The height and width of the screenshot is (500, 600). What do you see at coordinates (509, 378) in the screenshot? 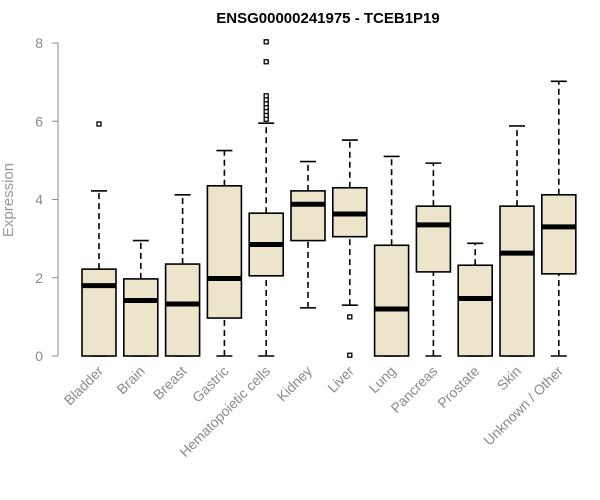
I see `x-tick-label: Skin` at bounding box center [509, 378].